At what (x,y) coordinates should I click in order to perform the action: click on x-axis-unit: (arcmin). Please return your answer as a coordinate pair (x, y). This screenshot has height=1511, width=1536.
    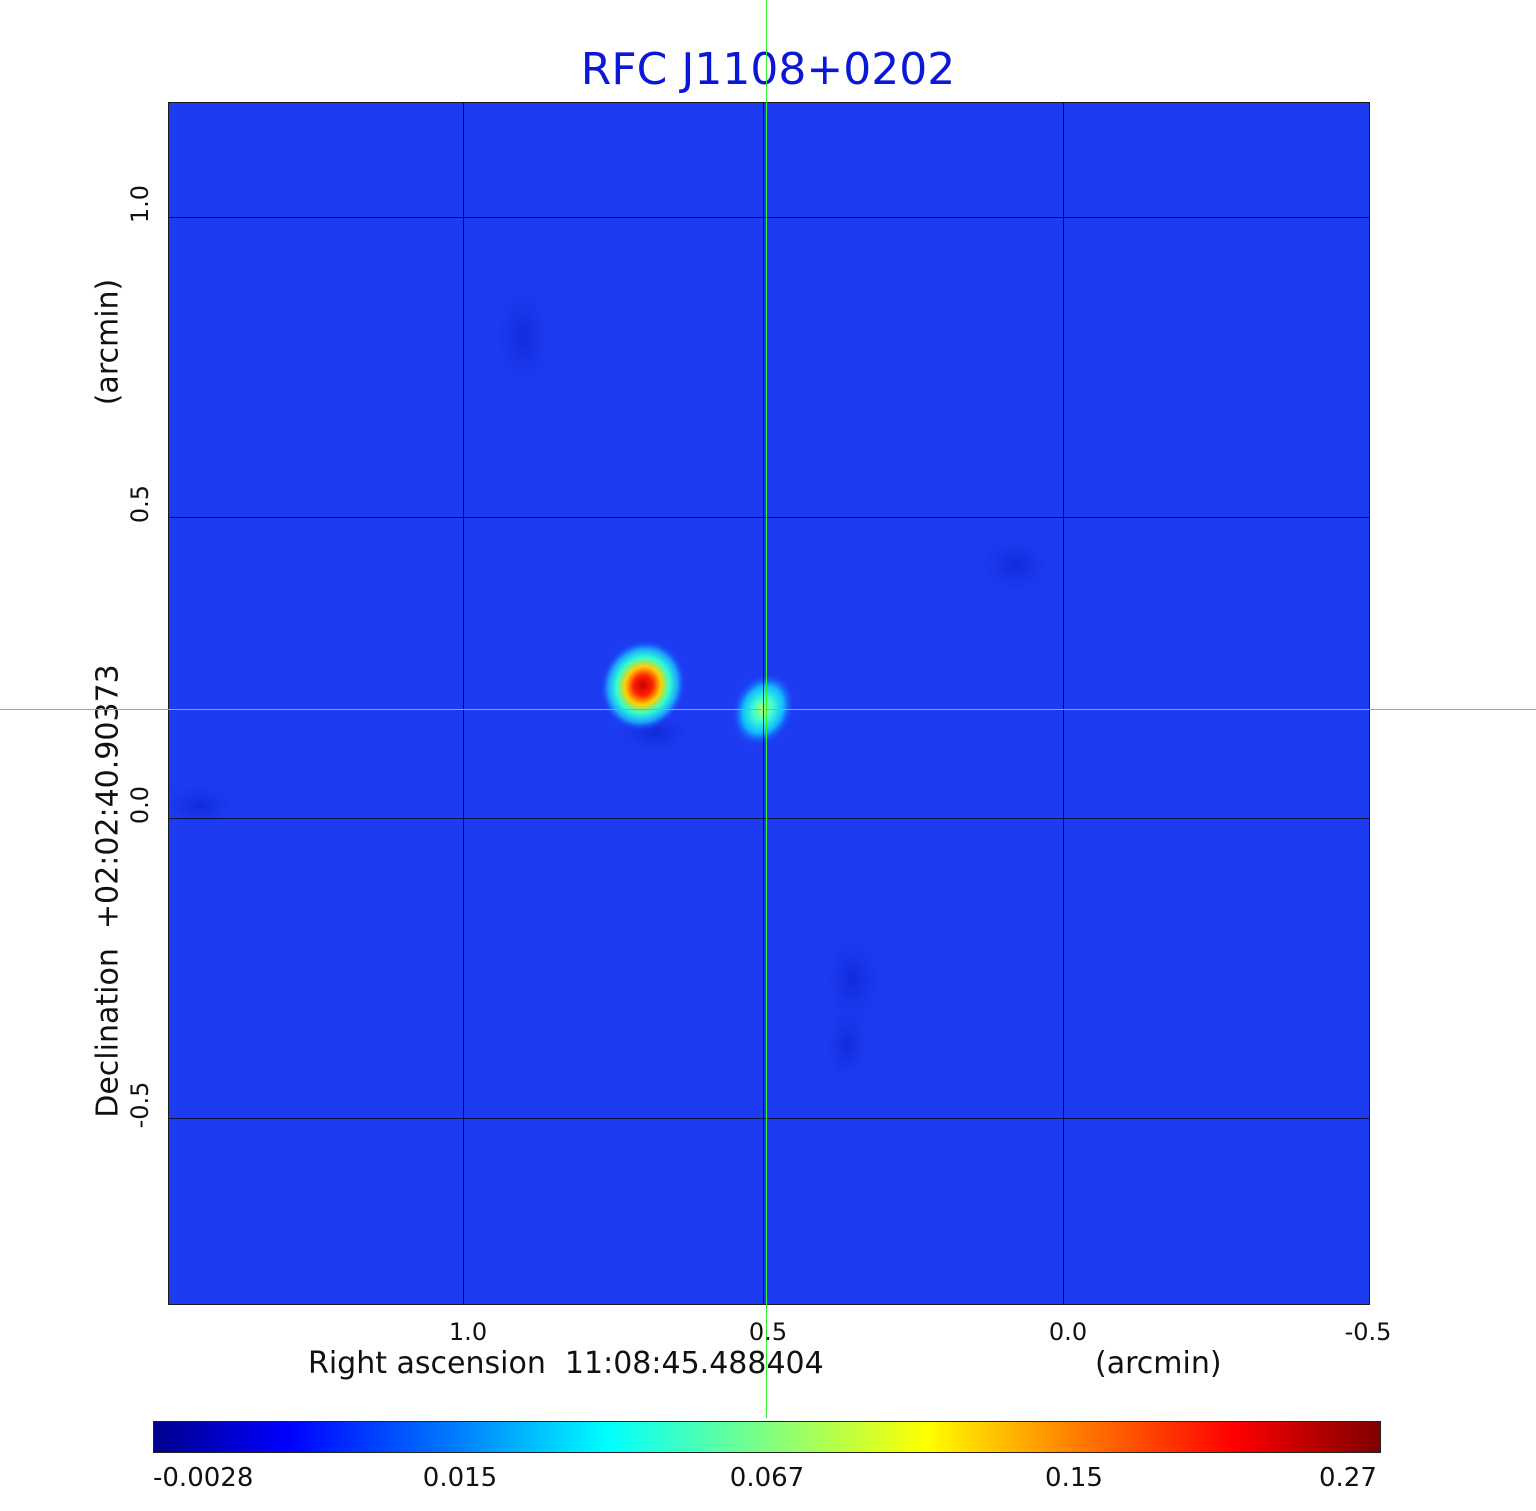
    Looking at the image, I should click on (1158, 1363).